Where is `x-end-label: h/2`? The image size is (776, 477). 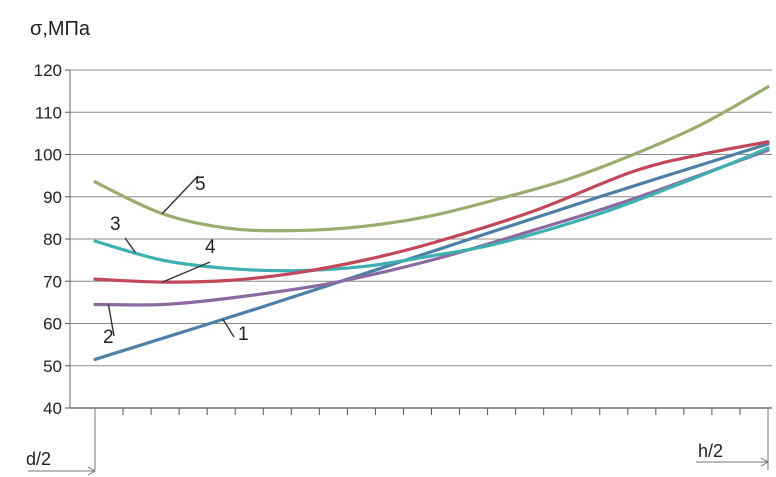 x-end-label: h/2 is located at coordinates (710, 451).